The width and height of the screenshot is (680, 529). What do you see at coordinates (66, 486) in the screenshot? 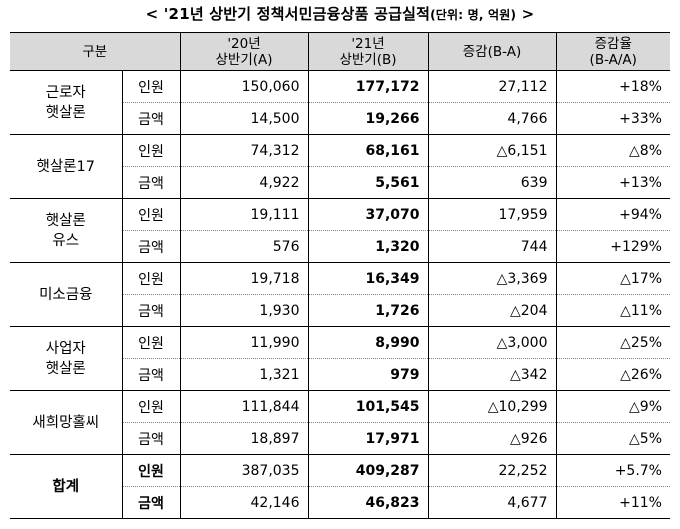
I see `group-name-cell: 합계` at bounding box center [66, 486].